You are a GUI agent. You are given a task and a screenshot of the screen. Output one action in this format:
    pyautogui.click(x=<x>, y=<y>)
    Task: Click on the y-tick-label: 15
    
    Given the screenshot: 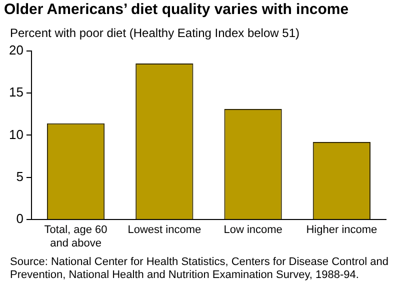 What is the action you would take?
    pyautogui.click(x=16, y=92)
    